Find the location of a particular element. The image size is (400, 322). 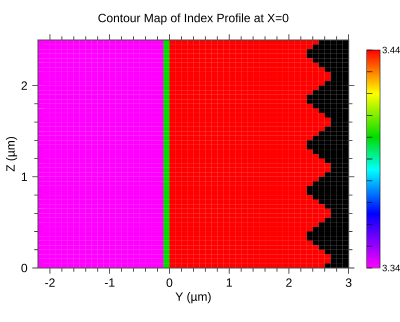

x-axis-title: Y (µm) is located at coordinates (193, 298).